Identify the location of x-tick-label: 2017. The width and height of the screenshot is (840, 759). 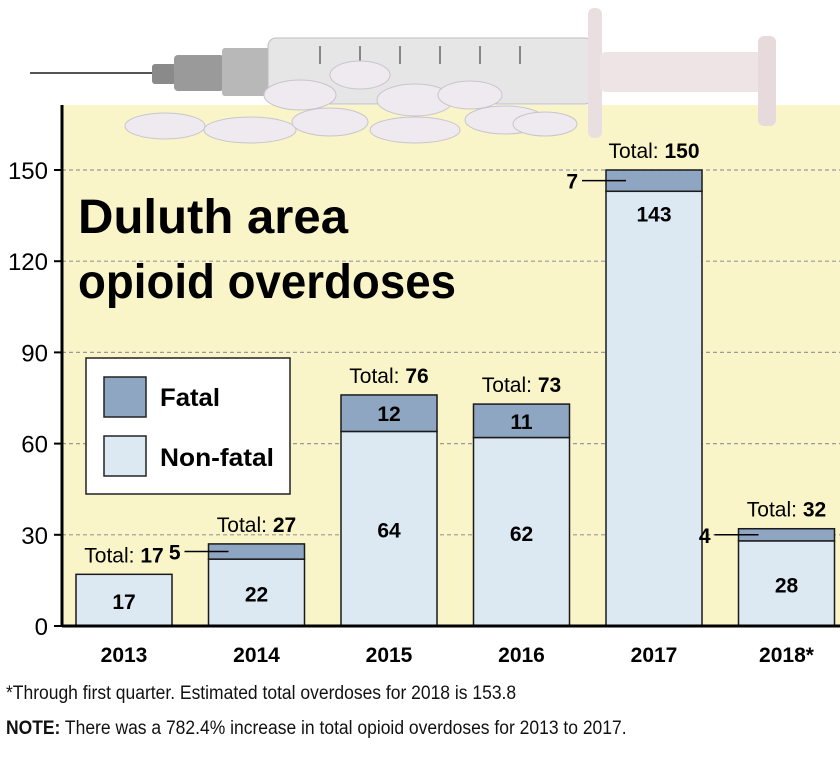
(654, 655).